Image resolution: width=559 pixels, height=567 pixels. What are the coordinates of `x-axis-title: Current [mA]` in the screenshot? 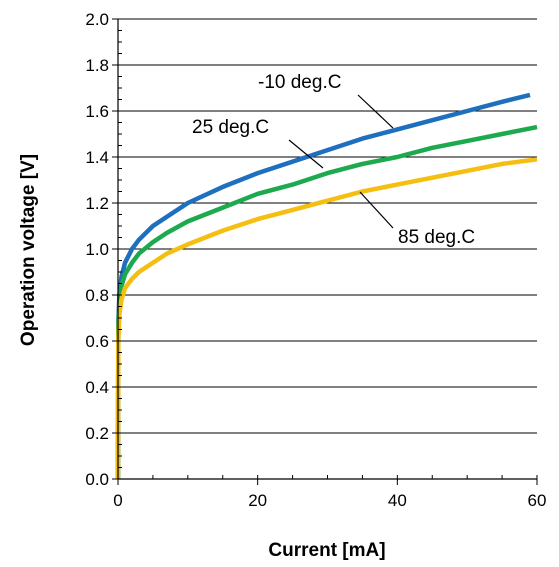 It's located at (326, 550).